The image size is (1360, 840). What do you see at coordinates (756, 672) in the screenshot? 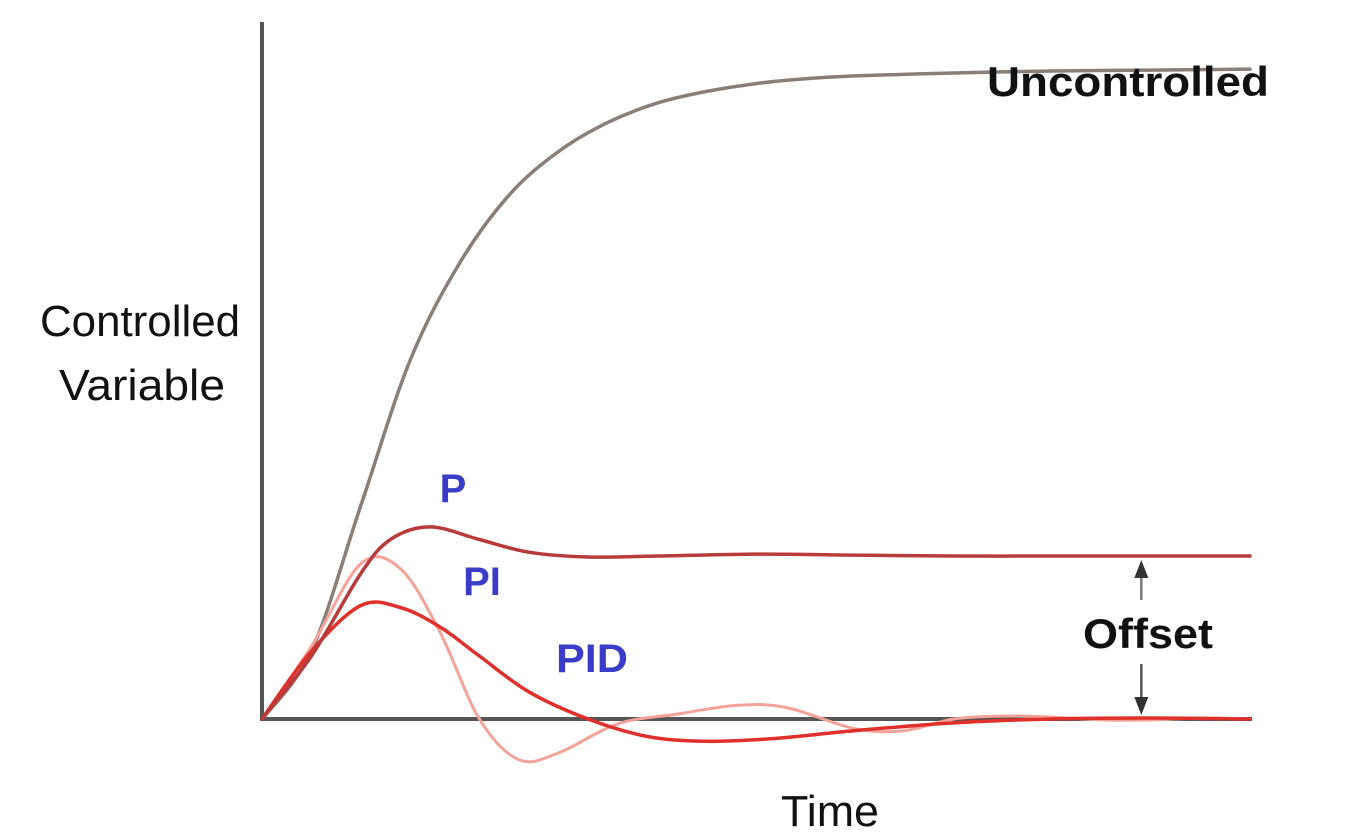
I see `series-line-pid` at bounding box center [756, 672].